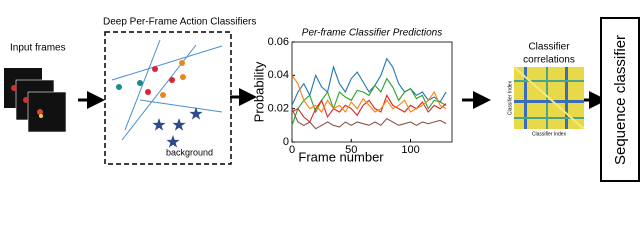 The image size is (640, 240). I want to click on x-tick-label: 0, so click(292, 150).